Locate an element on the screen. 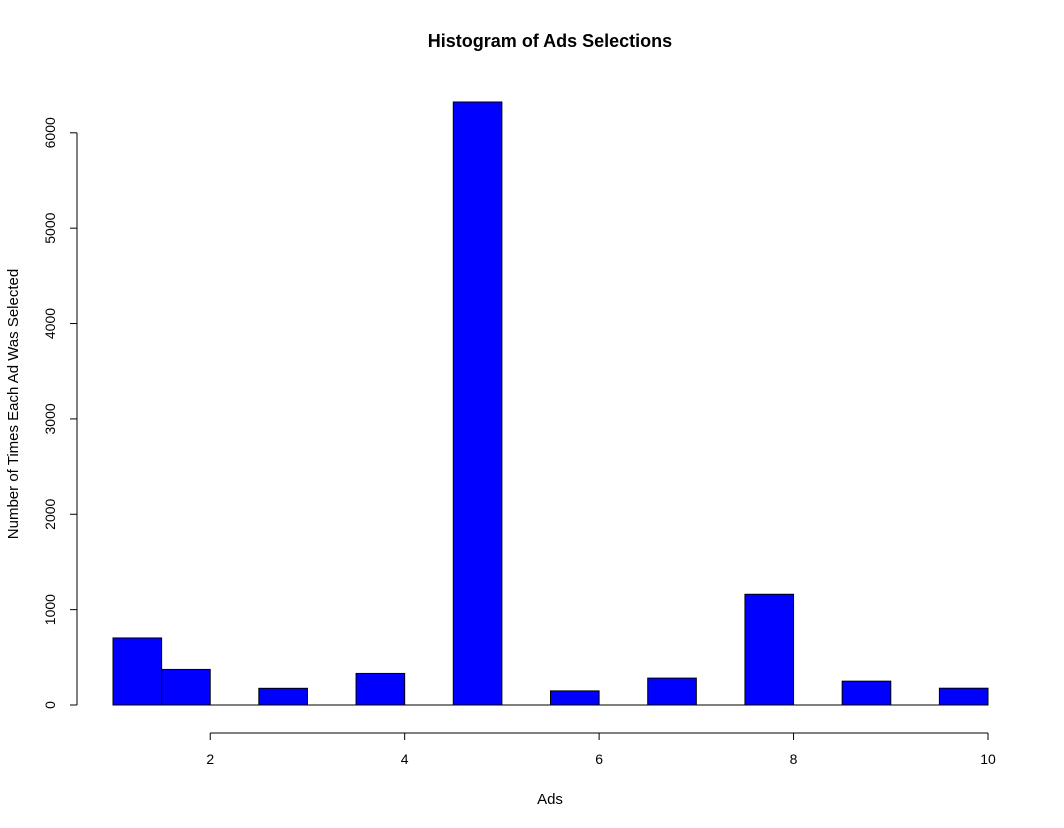  x-axis: 2 4 6 8 10 is located at coordinates (601, 749).